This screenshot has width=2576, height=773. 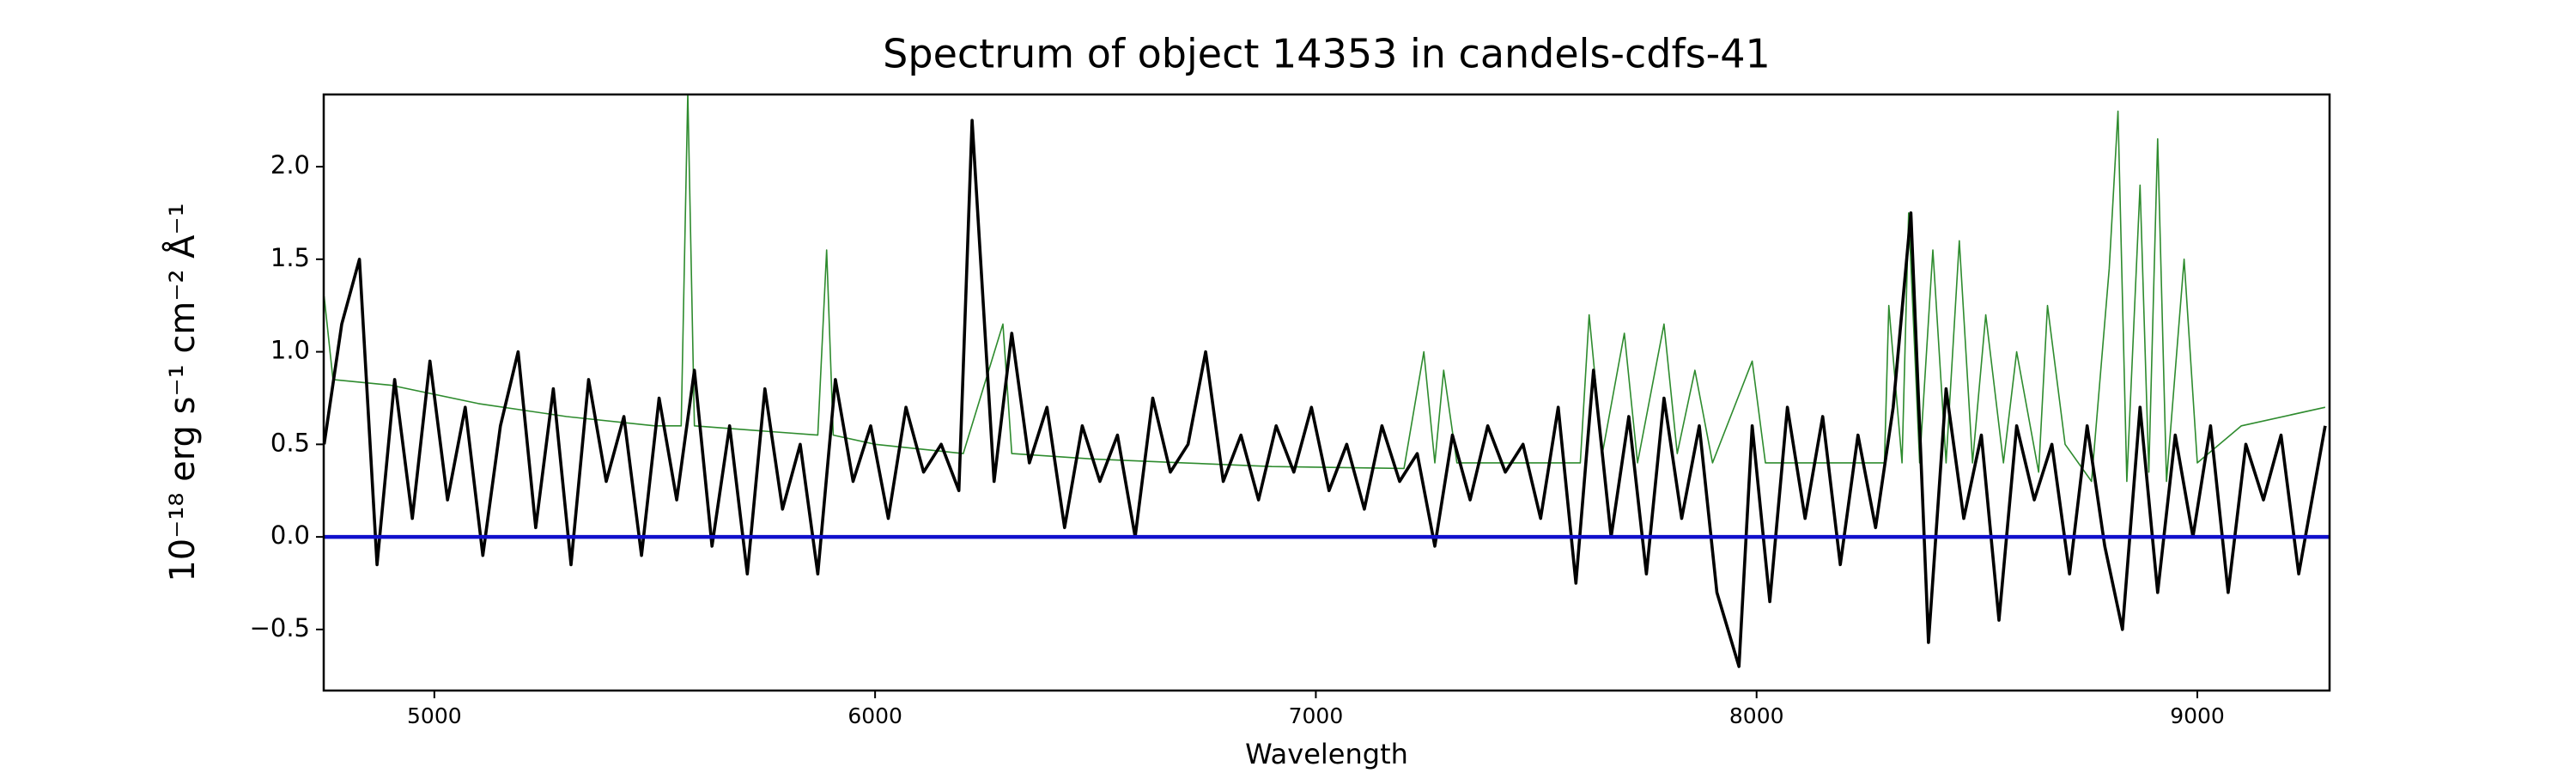 I want to click on y-tick-label: −0.5, so click(x=280, y=627).